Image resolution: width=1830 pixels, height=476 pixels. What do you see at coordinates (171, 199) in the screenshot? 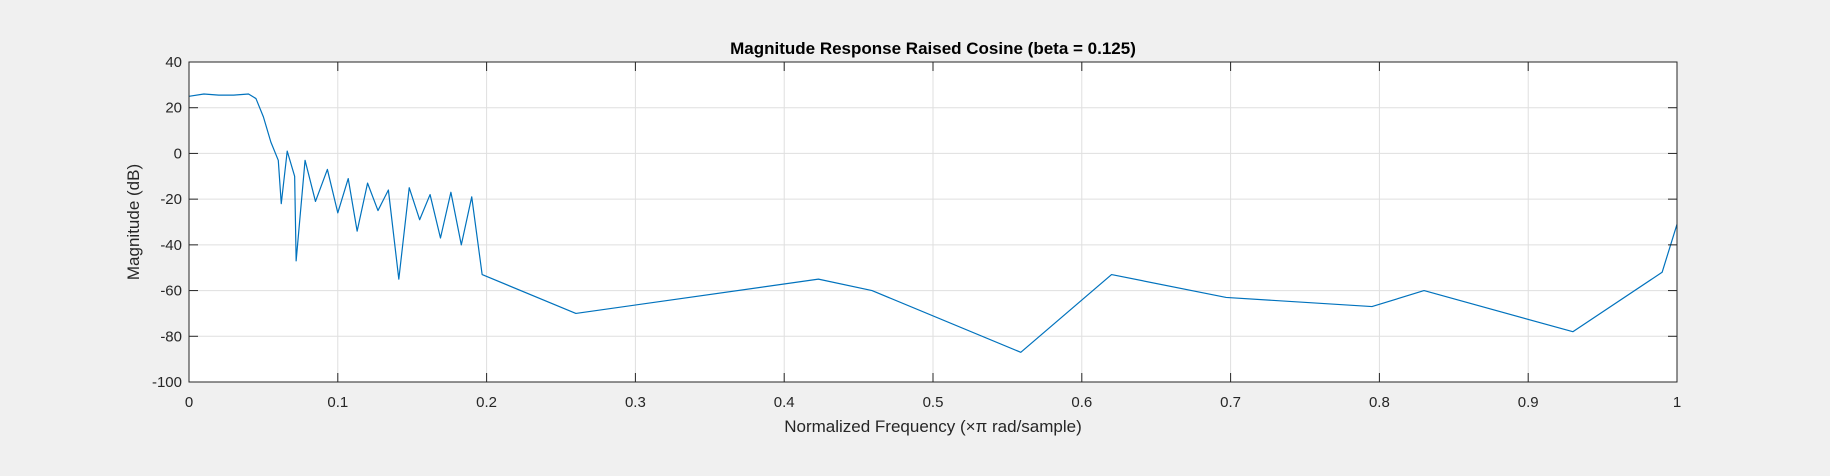
I see `y-tick-label: -20` at bounding box center [171, 199].